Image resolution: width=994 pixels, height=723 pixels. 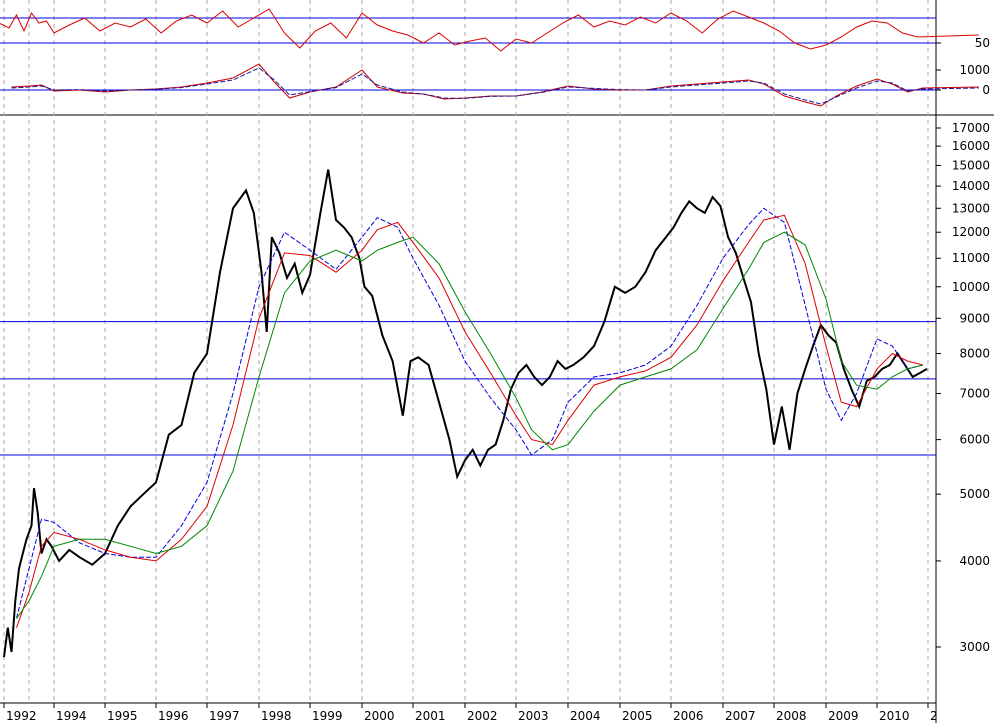 What do you see at coordinates (379, 716) in the screenshot?
I see `x-tick-label: 2000` at bounding box center [379, 716].